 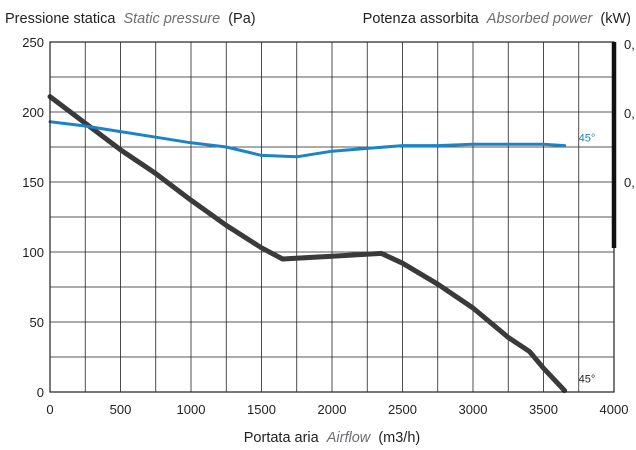 What do you see at coordinates (543, 409) in the screenshot?
I see `x-tick-label: 3500` at bounding box center [543, 409].